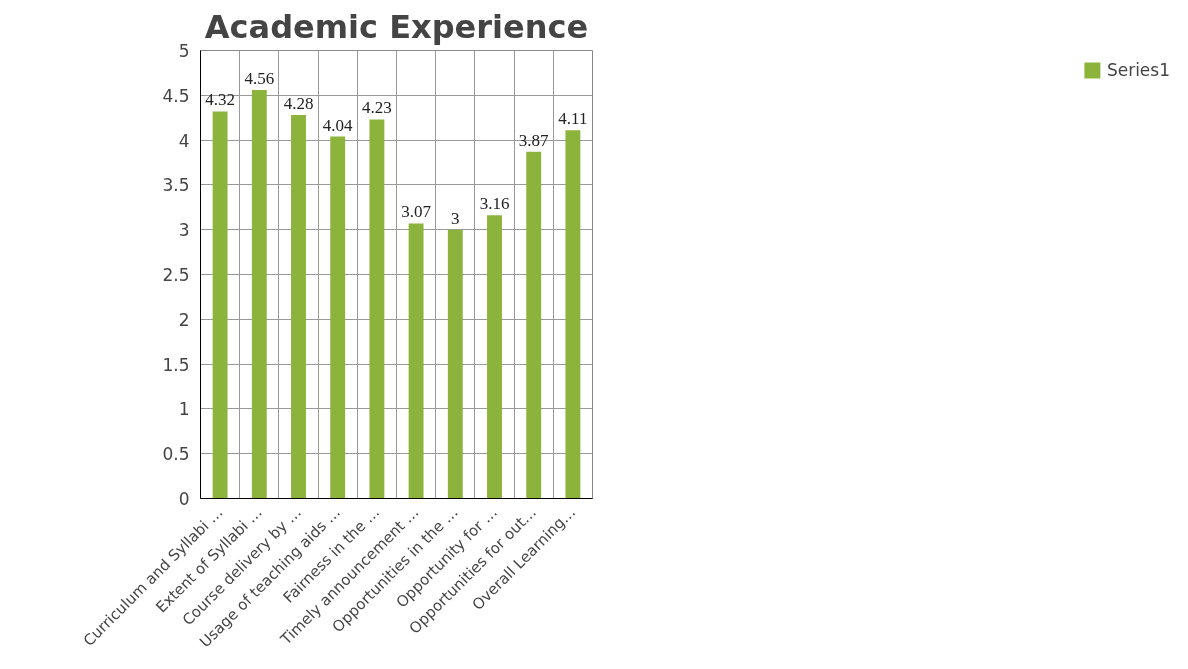  Describe the element at coordinates (184, 319) in the screenshot. I see `y-tick-label: 2` at that location.